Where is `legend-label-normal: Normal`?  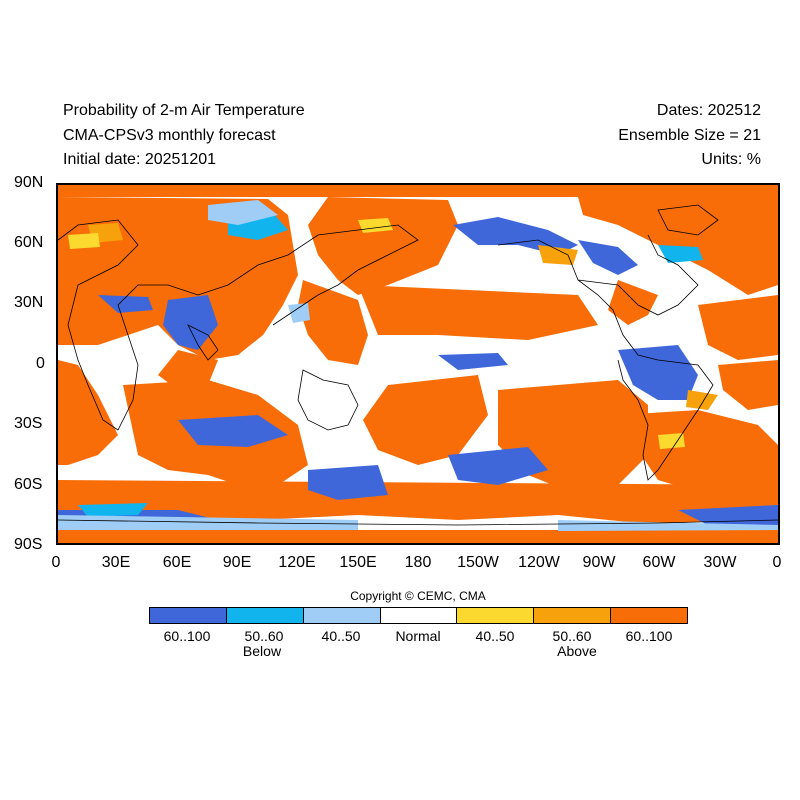
legend-label-normal: Normal is located at coordinates (418, 636).